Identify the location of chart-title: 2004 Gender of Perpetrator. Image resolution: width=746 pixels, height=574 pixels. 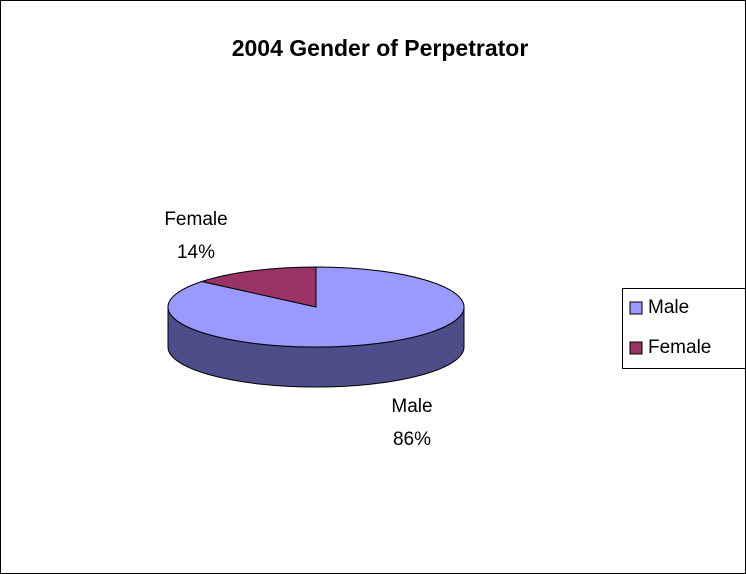
(380, 48).